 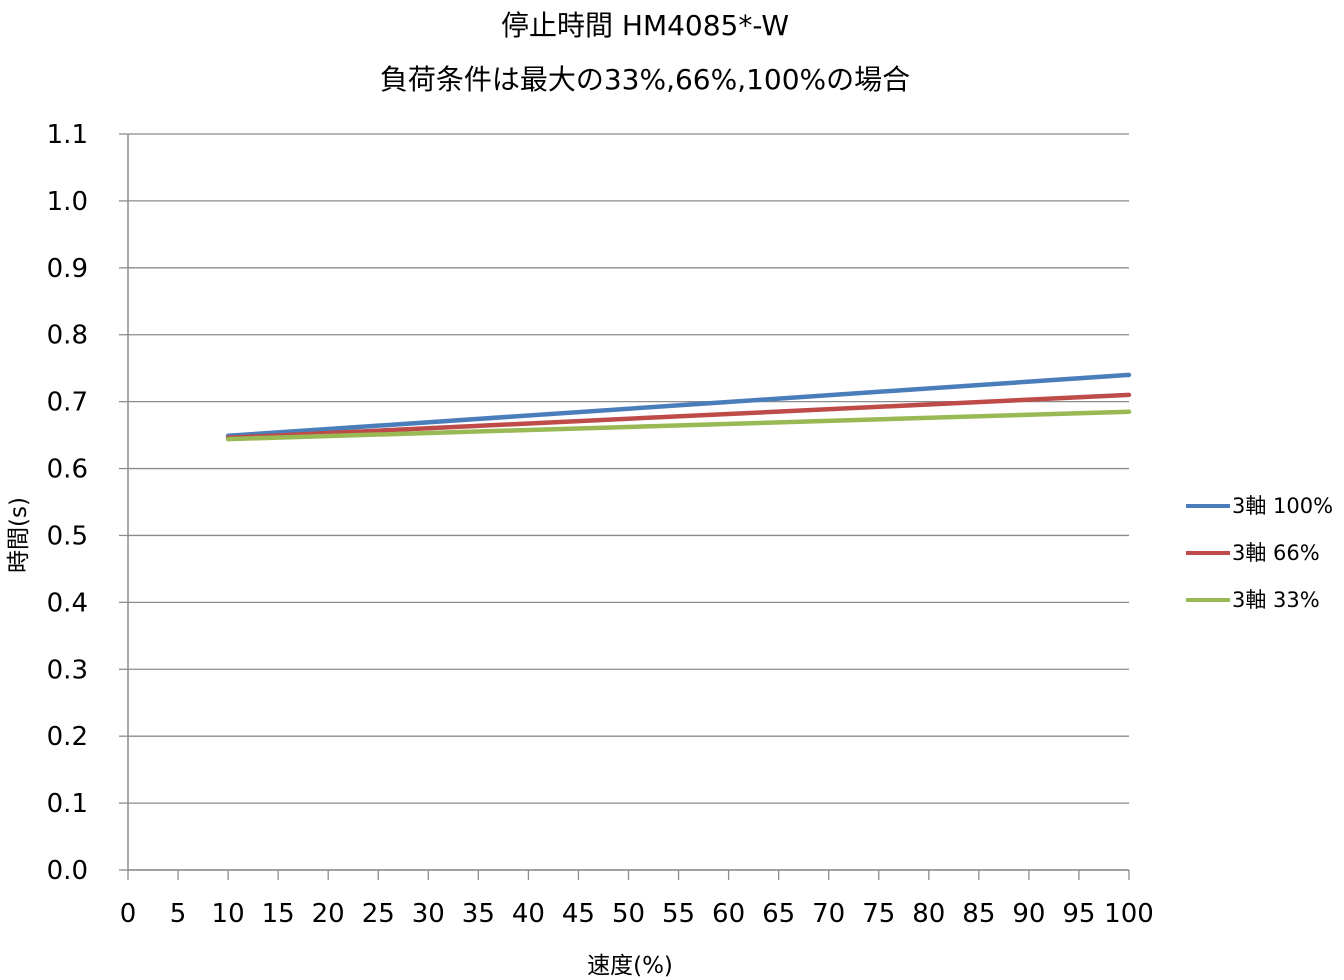 What do you see at coordinates (67, 403) in the screenshot?
I see `y-tick-label: 0.7` at bounding box center [67, 403].